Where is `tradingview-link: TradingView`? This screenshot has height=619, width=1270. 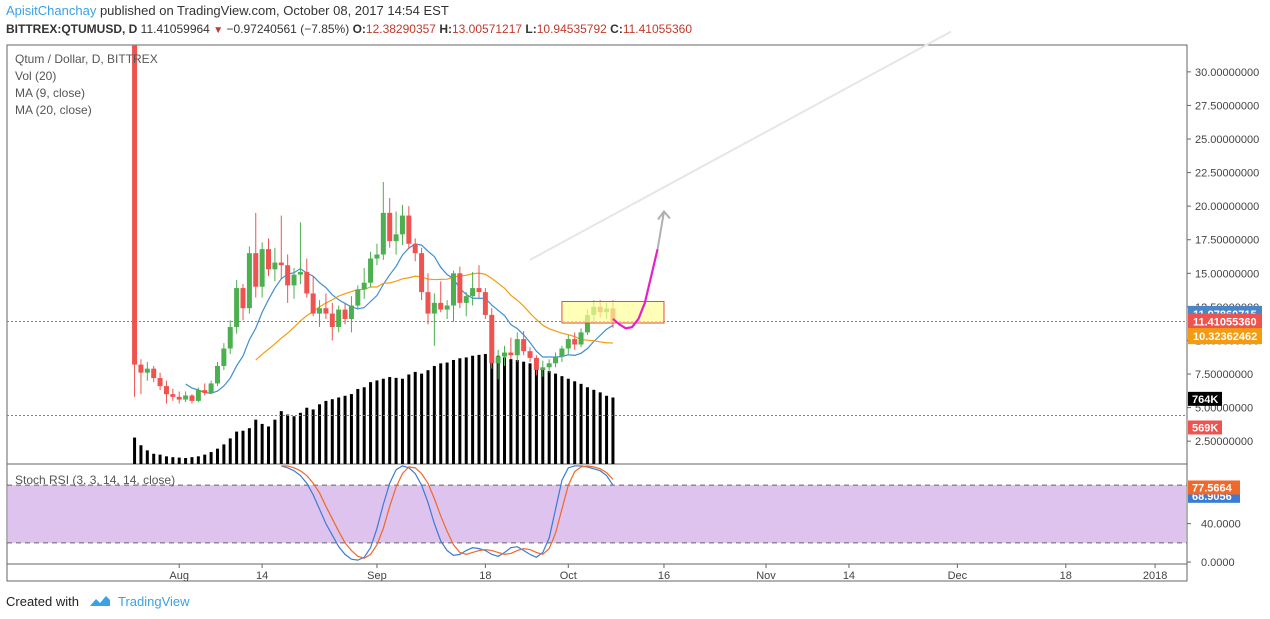
tradingview-link: TradingView is located at coordinates (154, 601).